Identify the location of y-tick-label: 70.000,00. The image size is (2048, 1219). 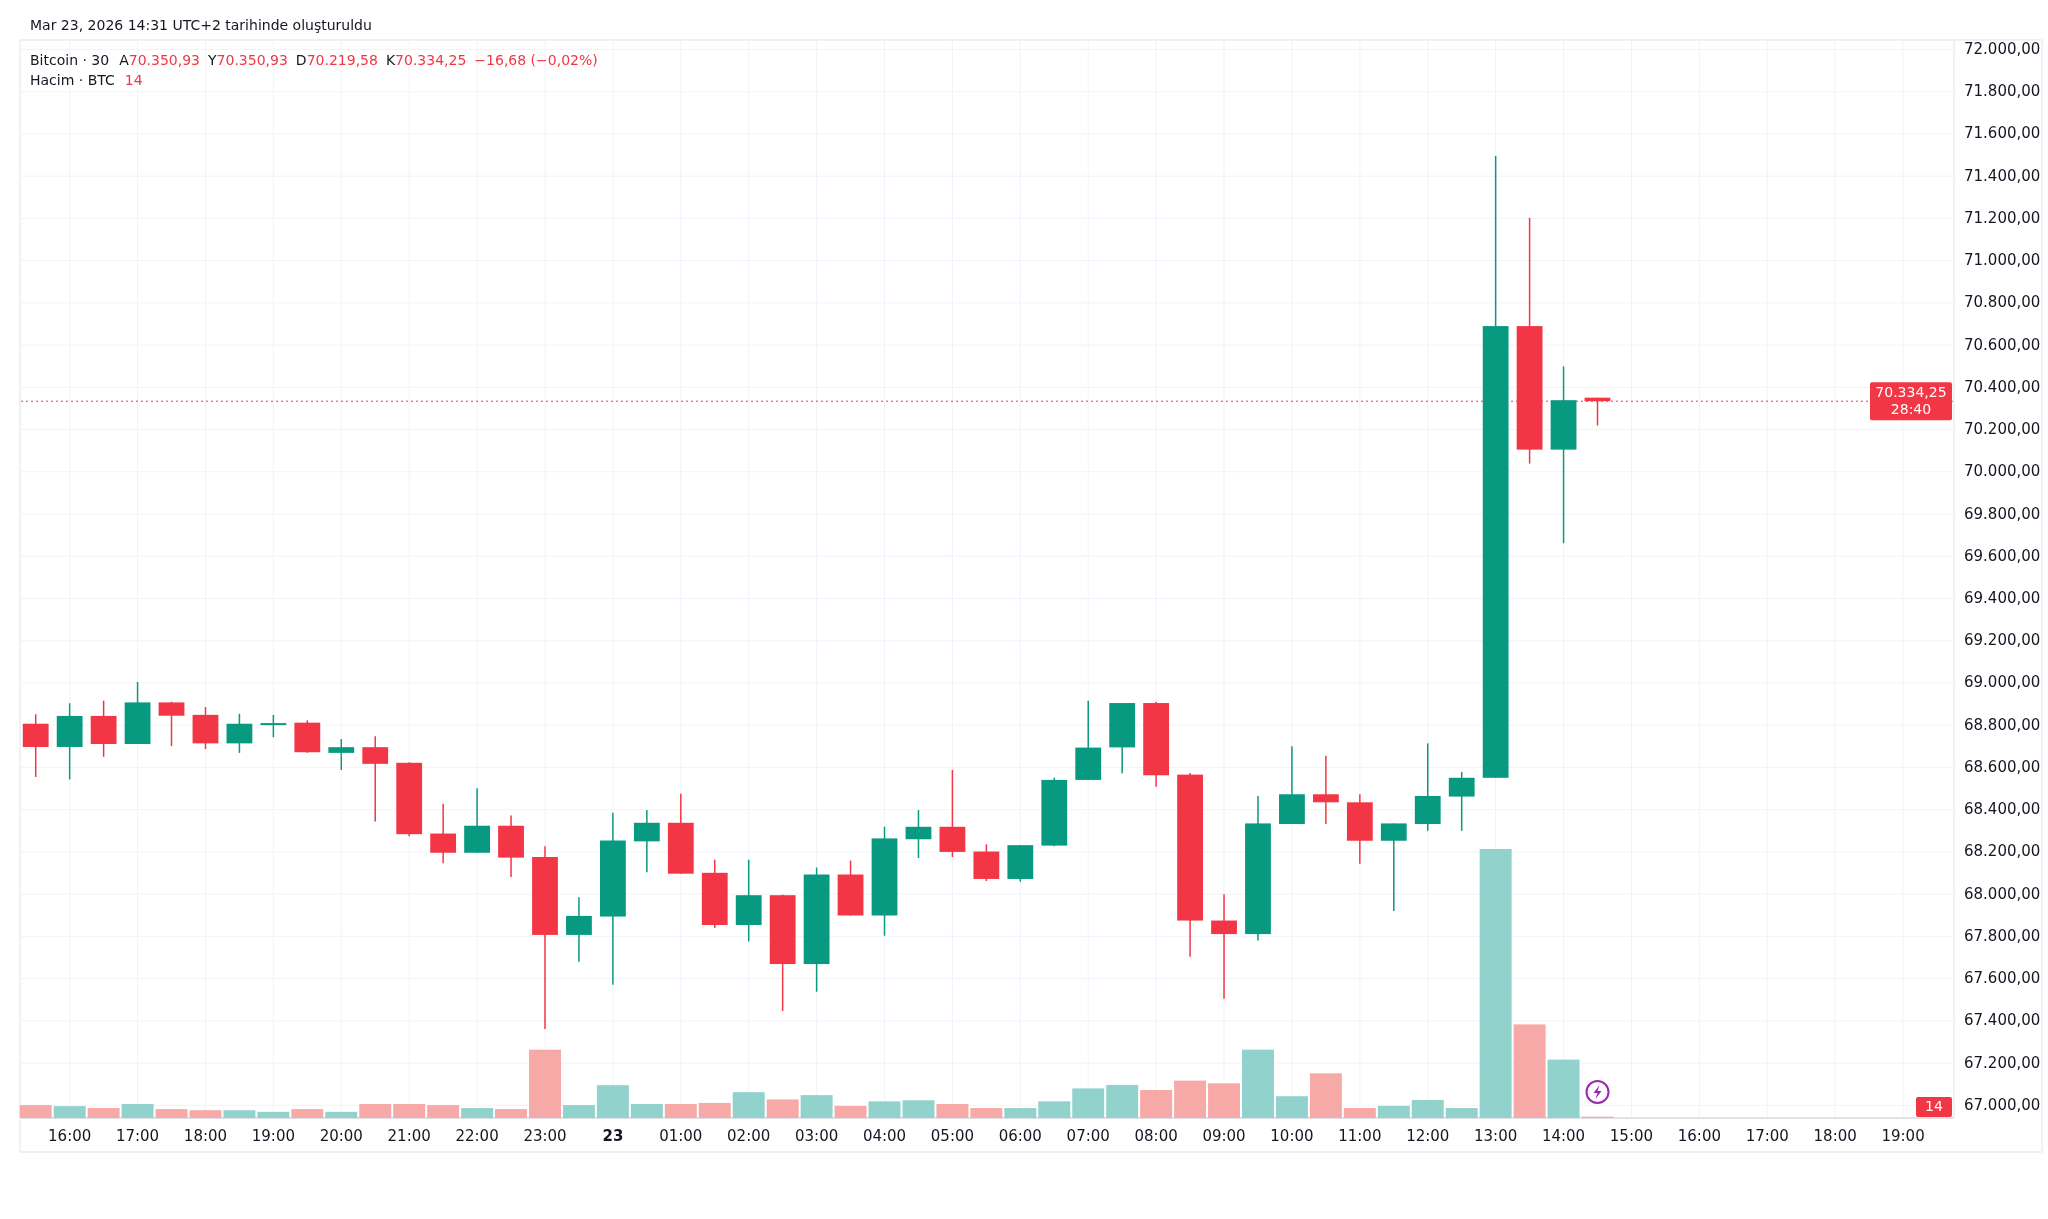
(2002, 471).